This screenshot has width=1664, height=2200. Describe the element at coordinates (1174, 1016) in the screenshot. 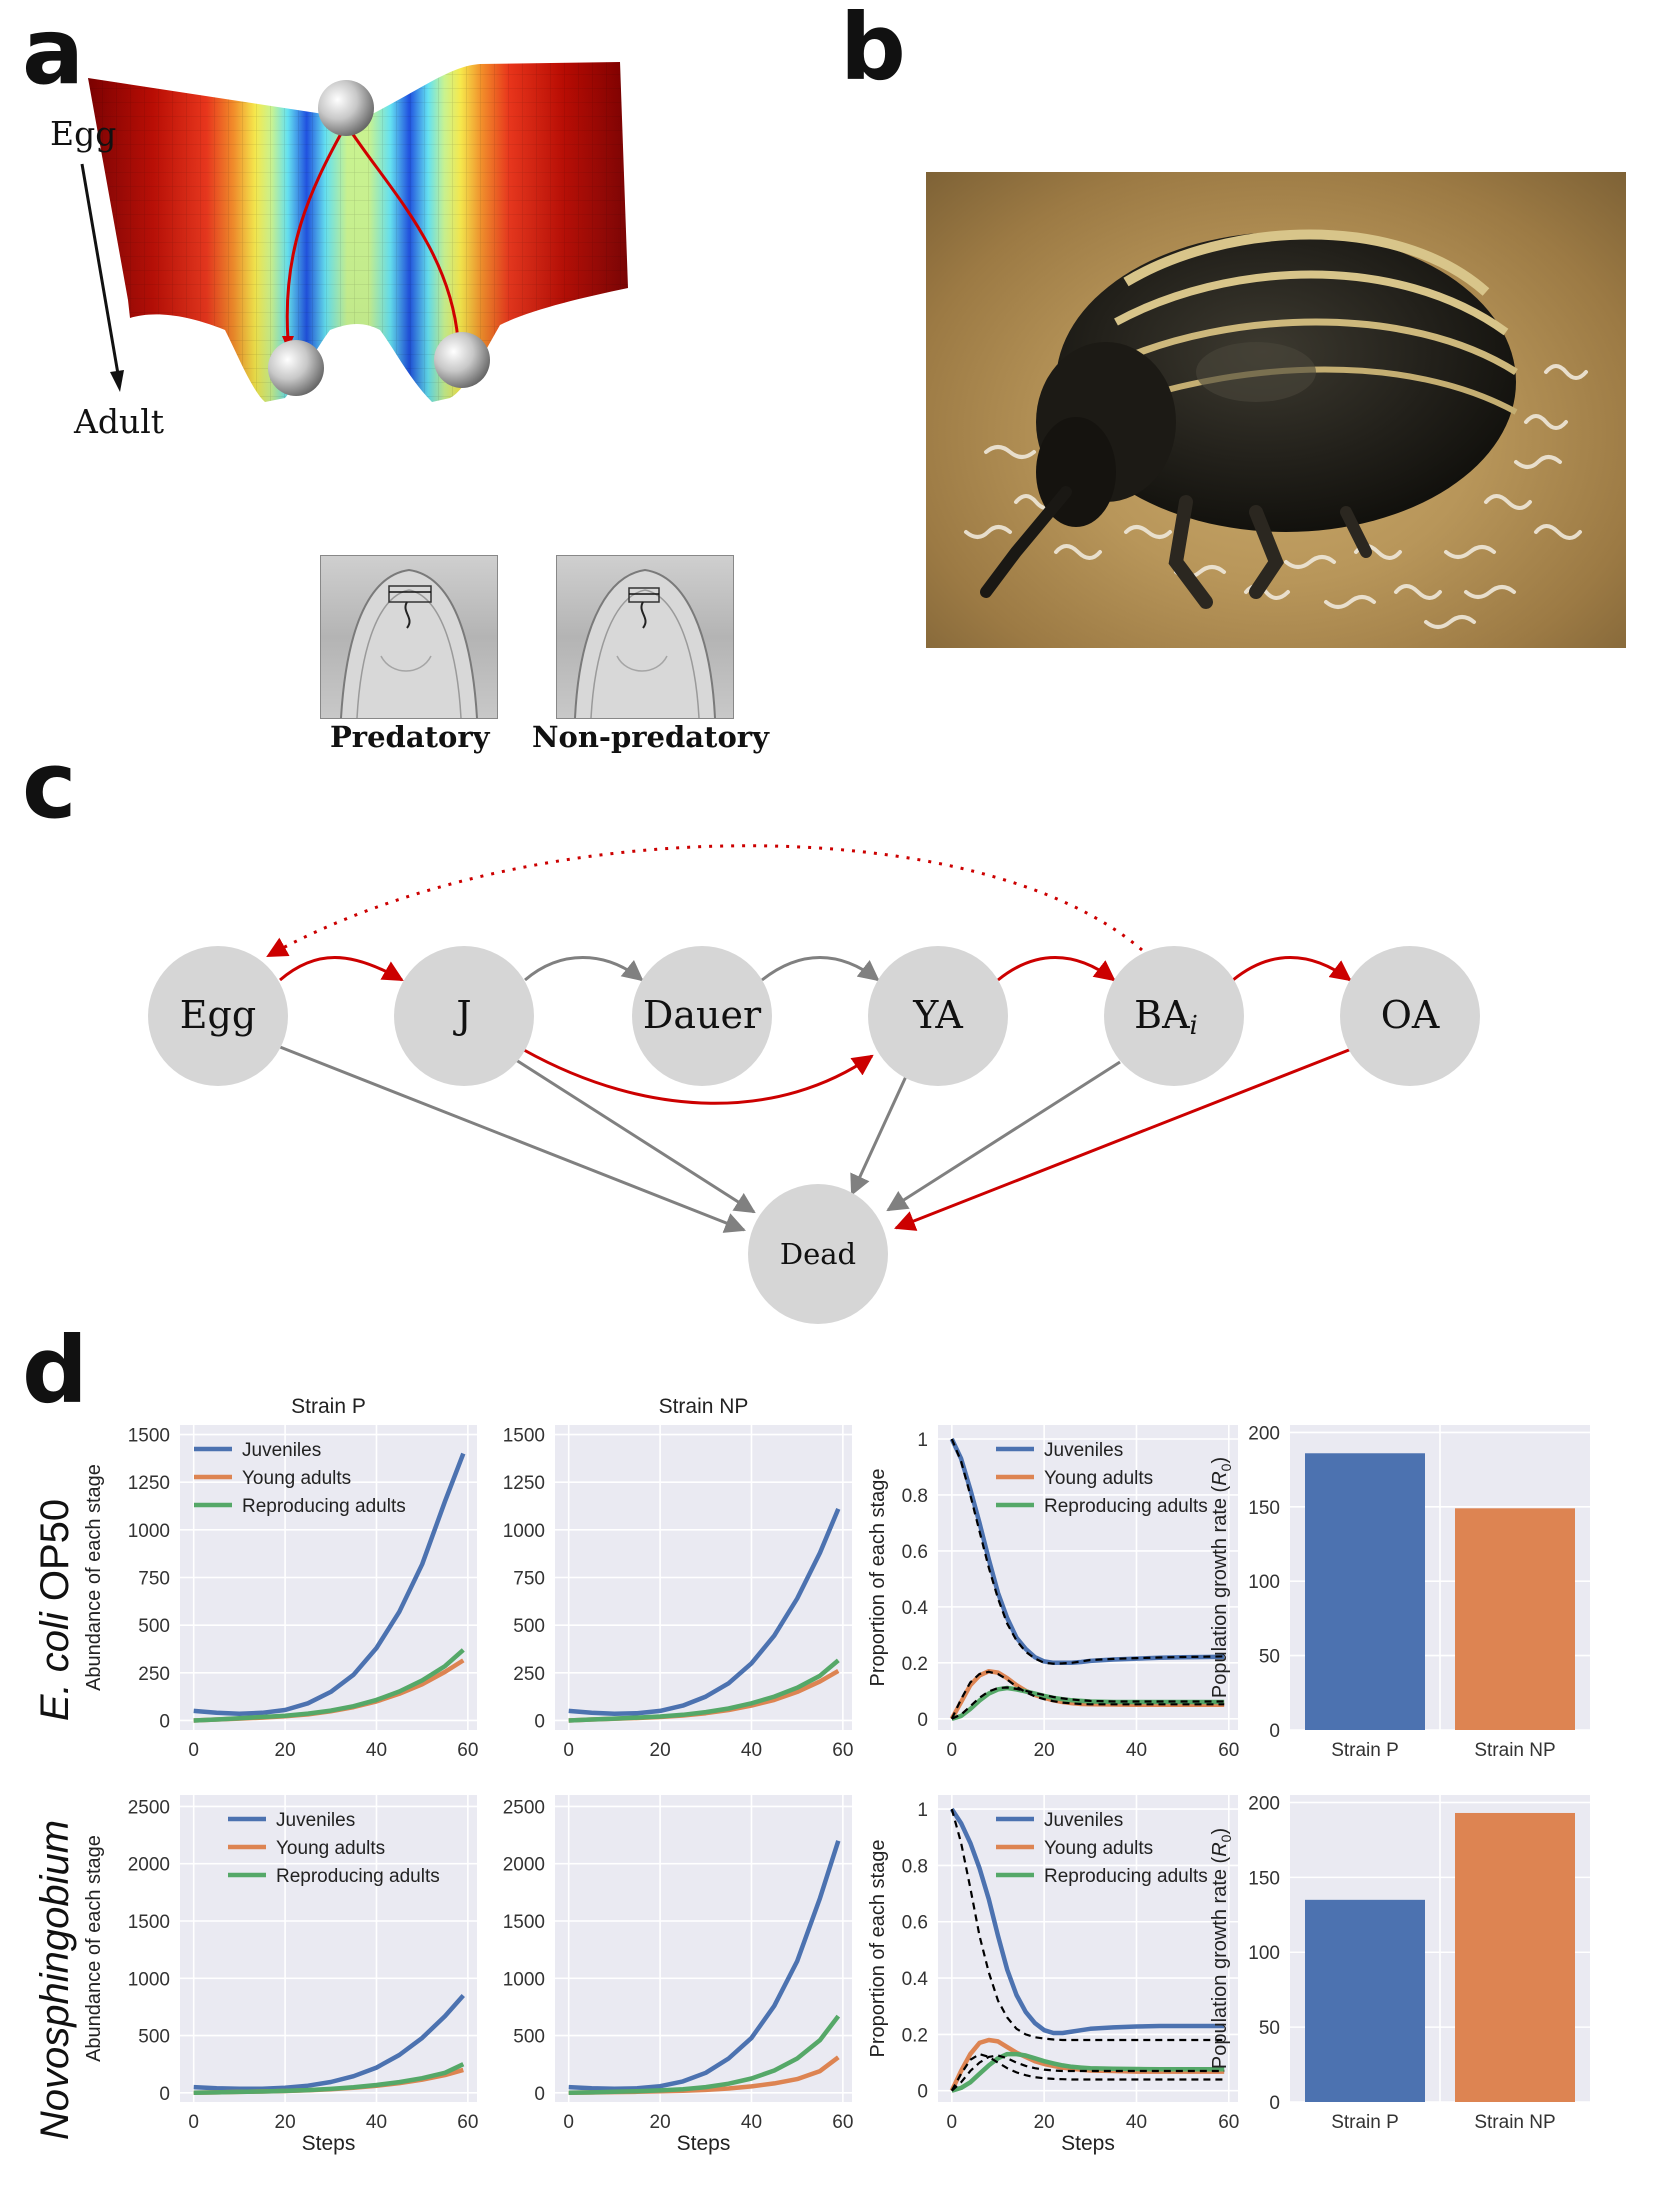

I see `node-ba: BAi` at that location.